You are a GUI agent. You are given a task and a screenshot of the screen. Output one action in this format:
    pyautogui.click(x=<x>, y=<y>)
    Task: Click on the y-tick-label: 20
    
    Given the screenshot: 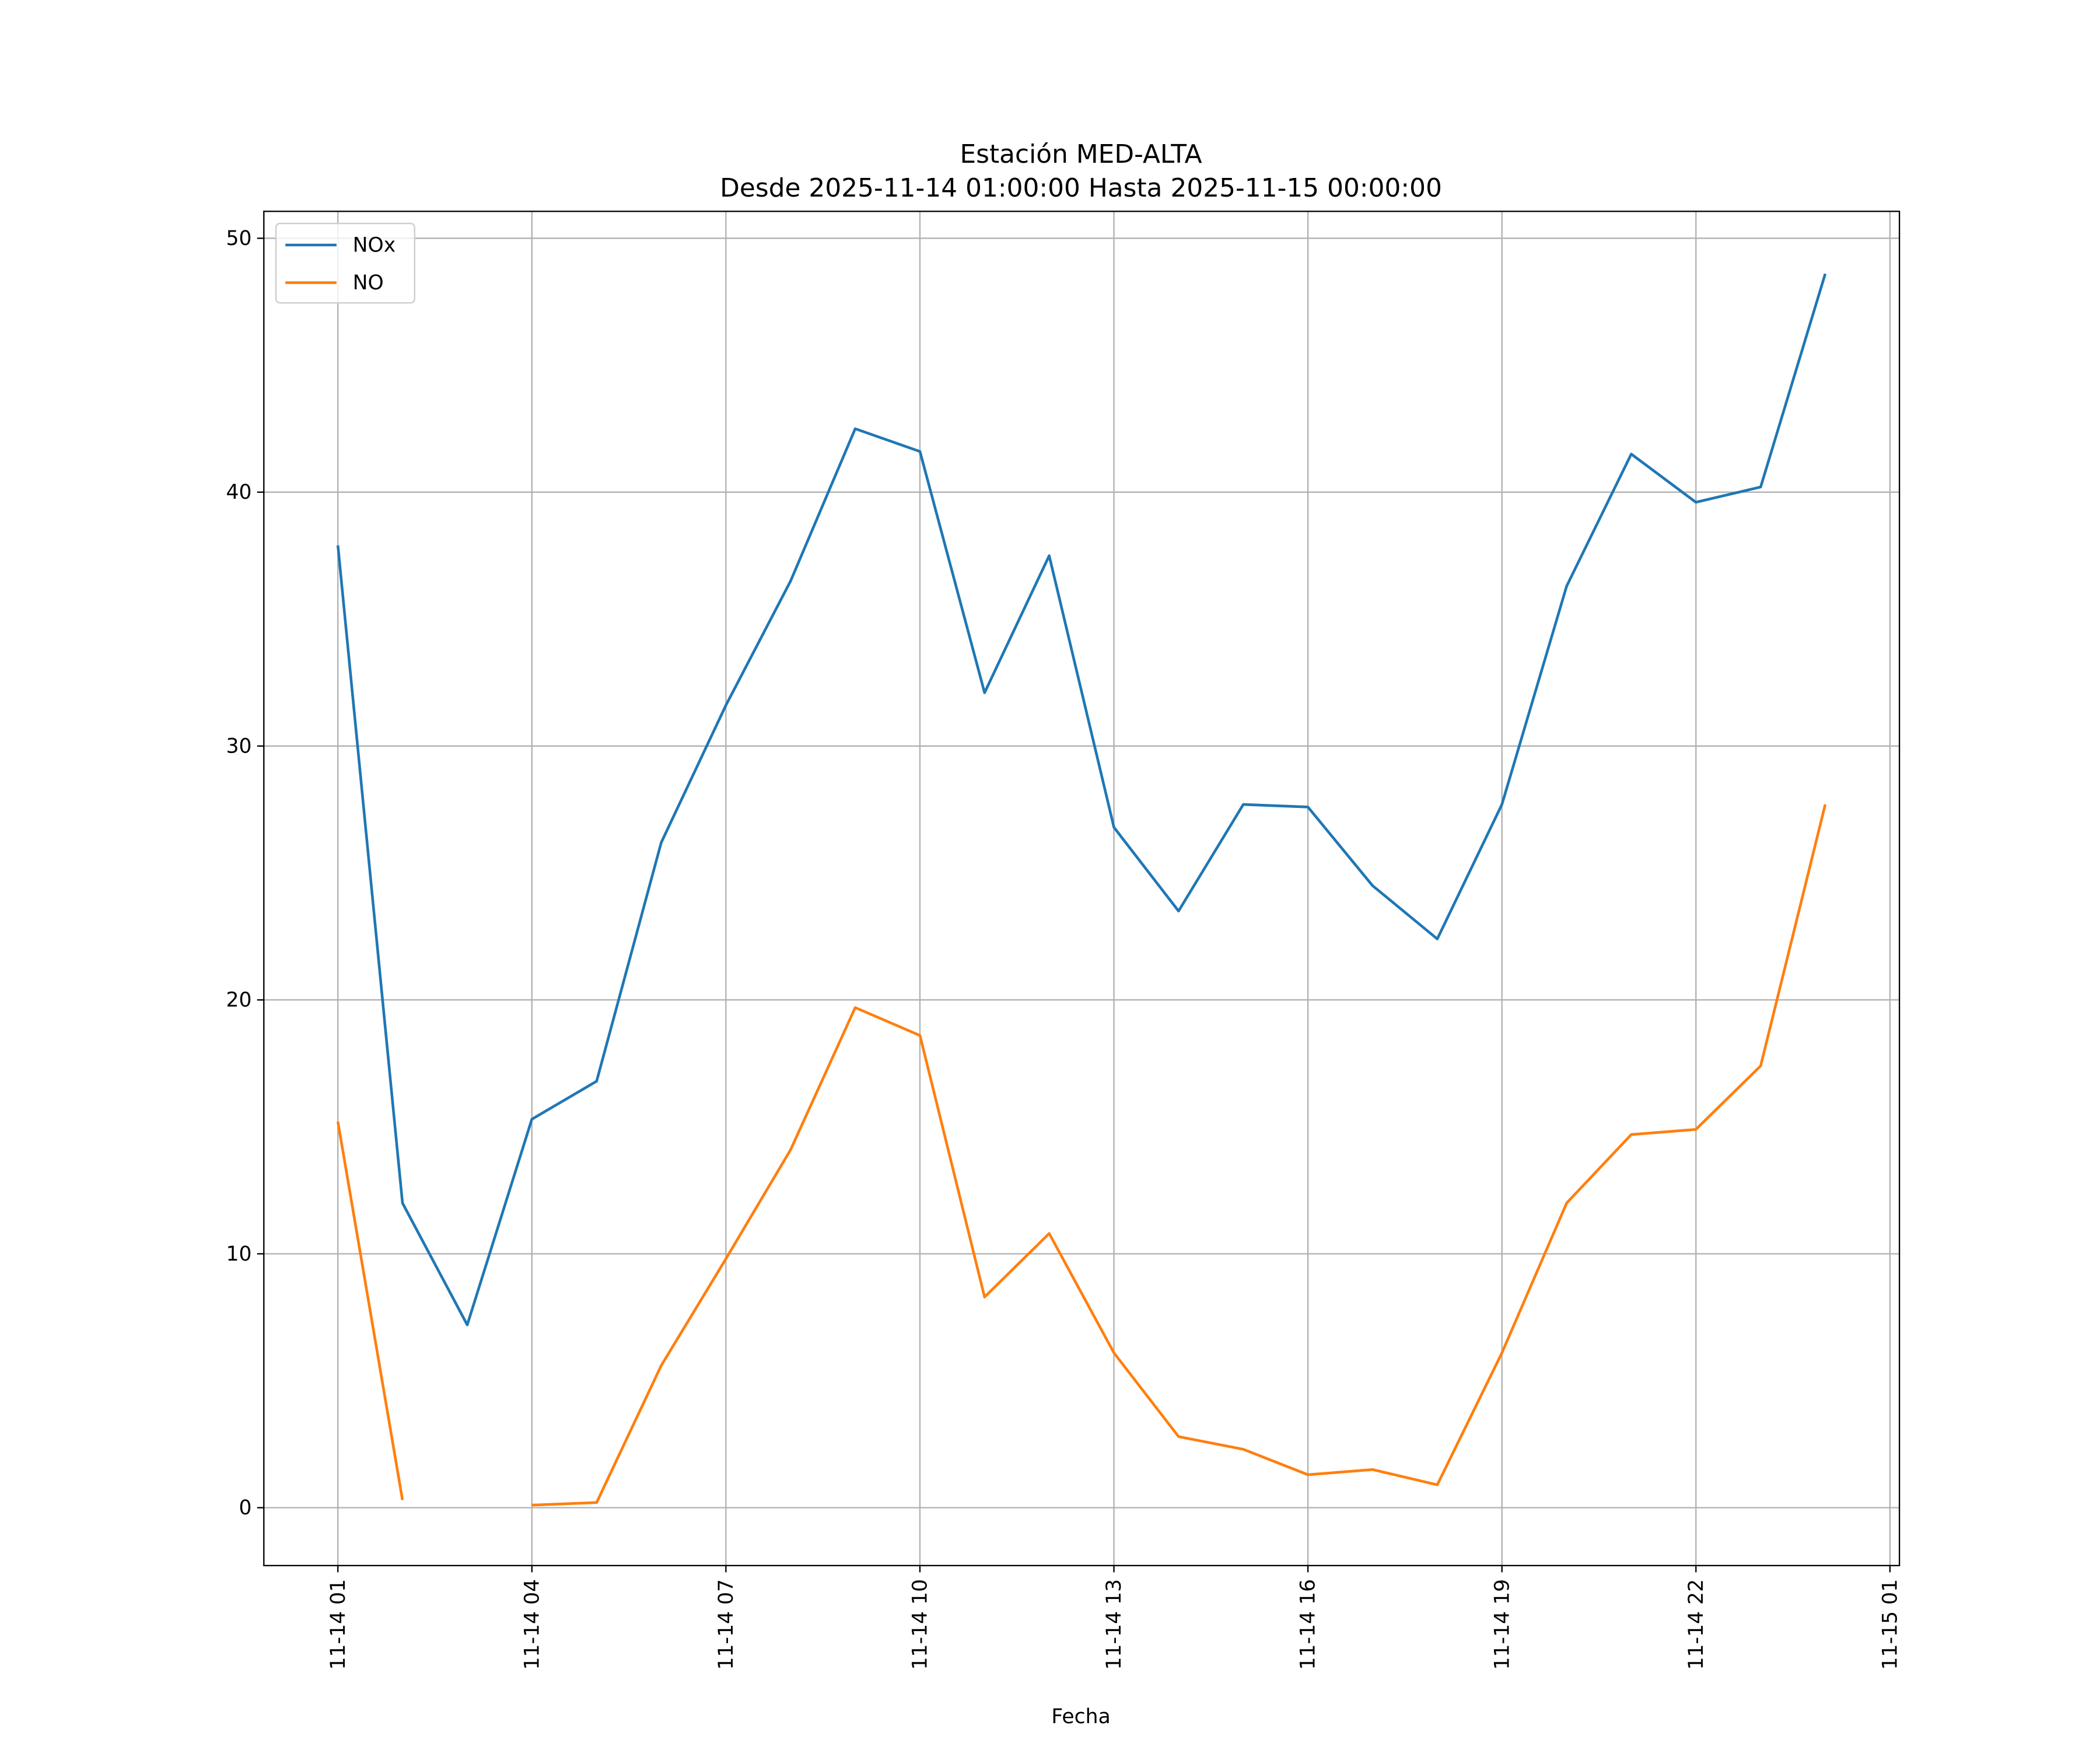 What is the action you would take?
    pyautogui.click(x=238, y=1000)
    